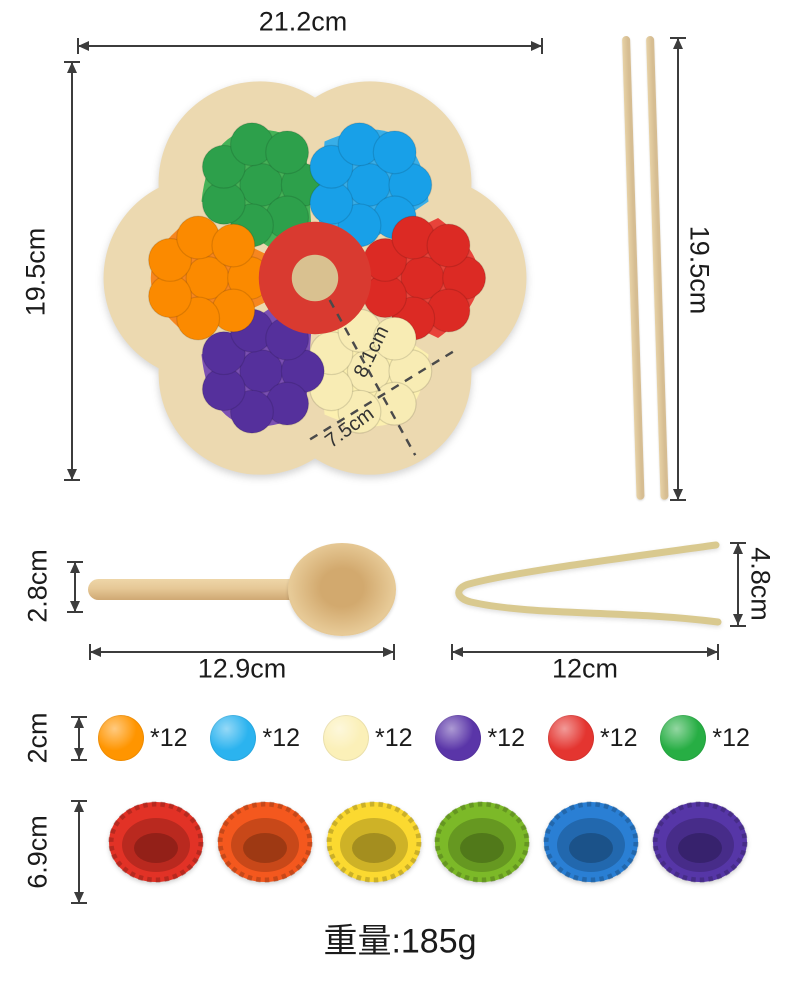 Image resolution: width=800 pixels, height=1000 pixels. Describe the element at coordinates (79, 738) in the screenshot. I see `pom-size-dimline` at that location.